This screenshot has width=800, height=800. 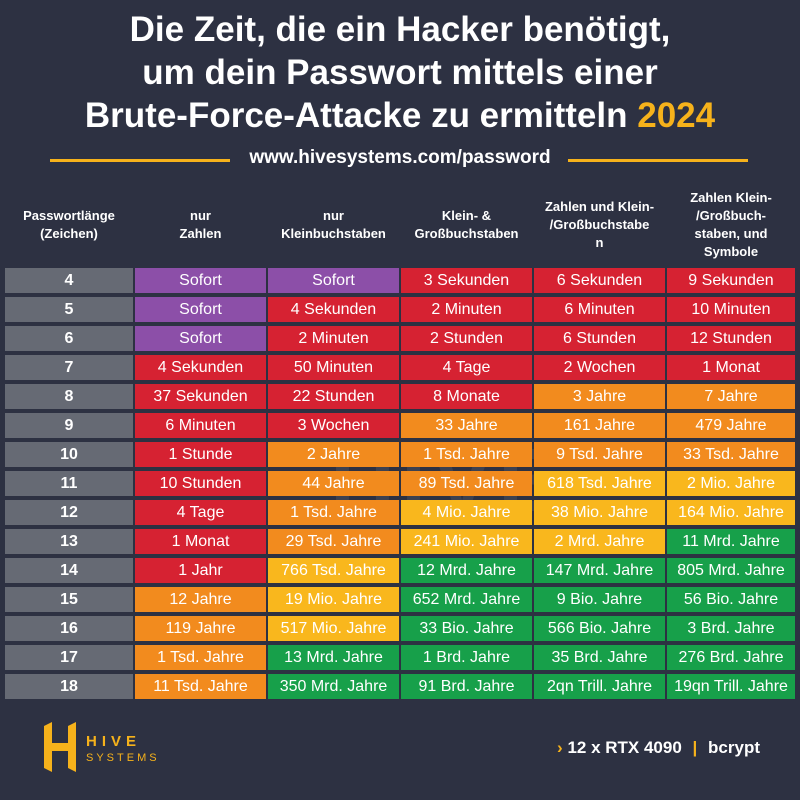 What do you see at coordinates (114, 741) in the screenshot?
I see `logo-word: HIVE` at bounding box center [114, 741].